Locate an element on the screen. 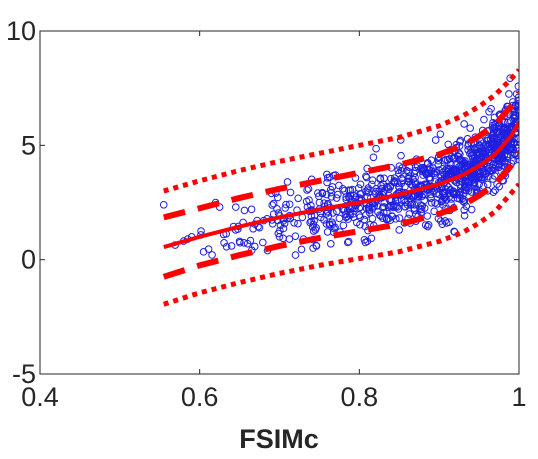  x-axis-title: FSIMc is located at coordinates (279, 439).